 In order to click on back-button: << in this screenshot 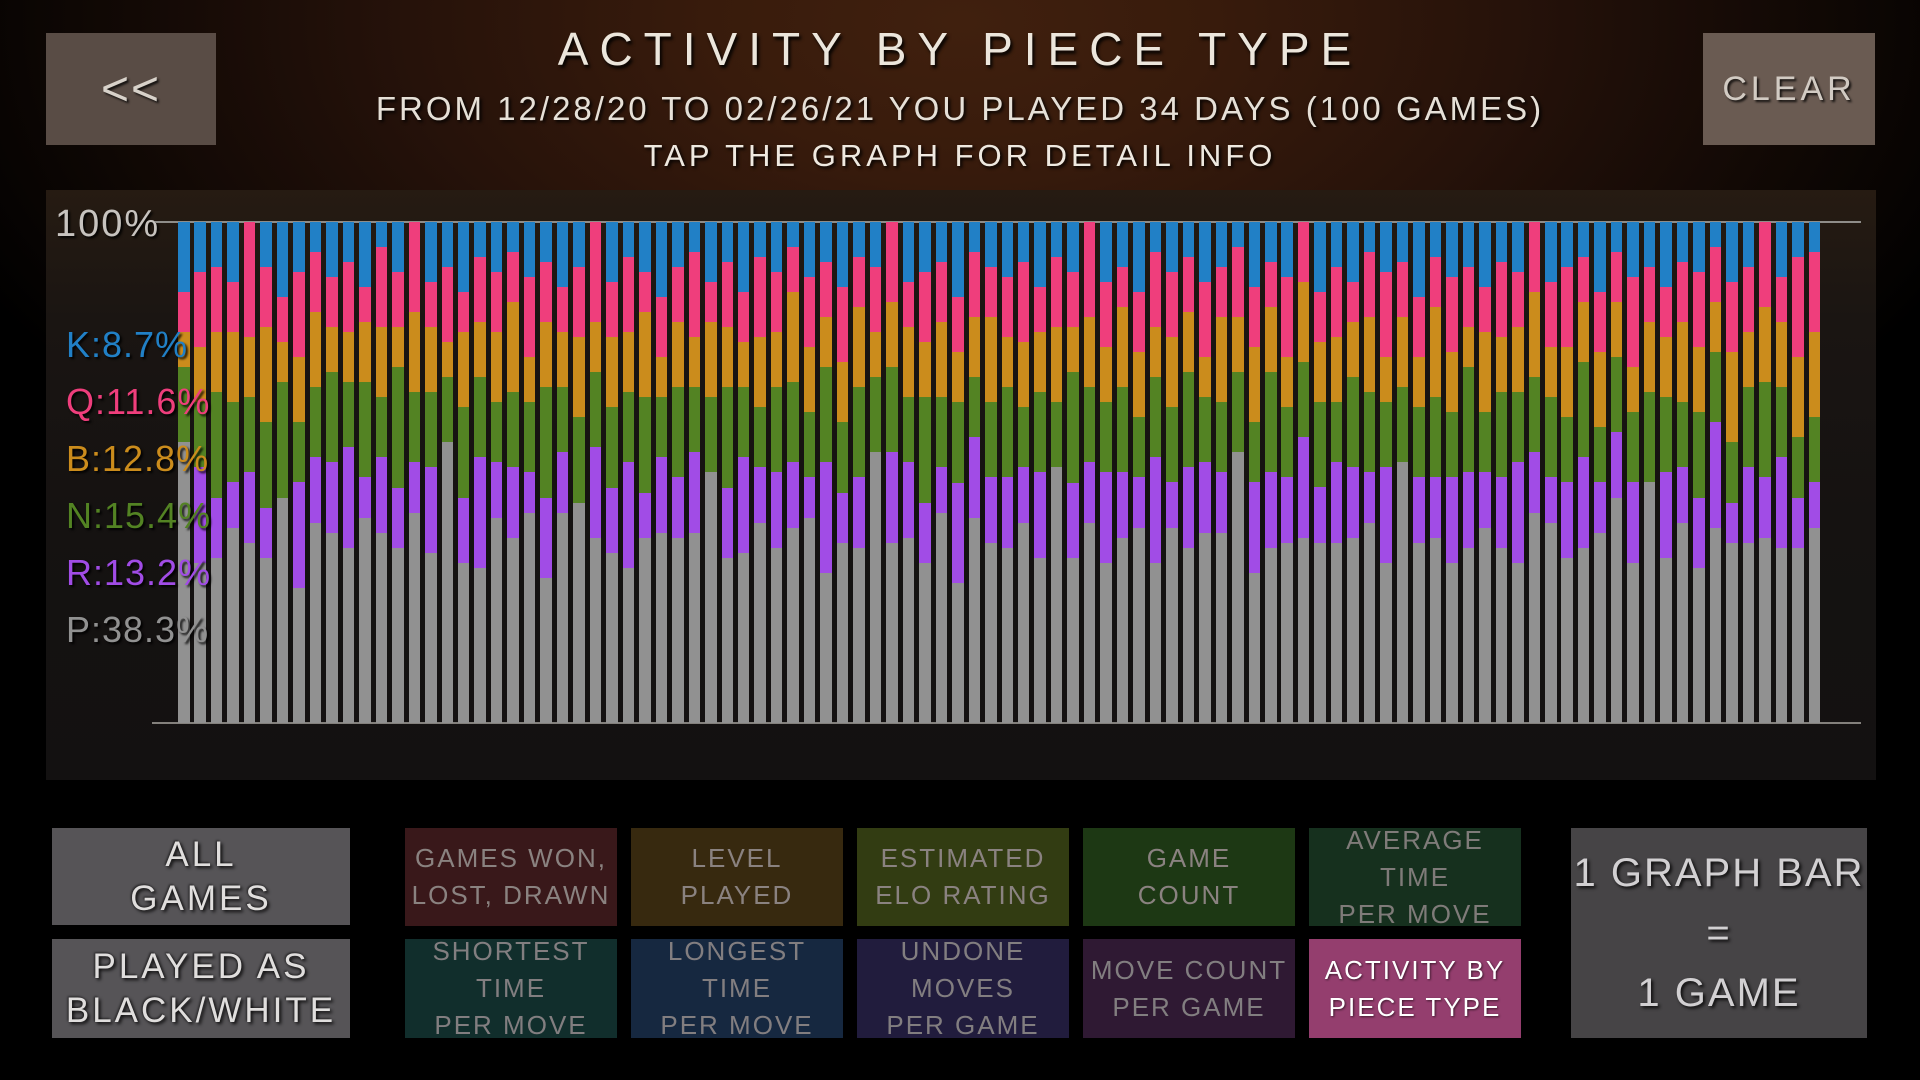, I will do `click(131, 89)`.